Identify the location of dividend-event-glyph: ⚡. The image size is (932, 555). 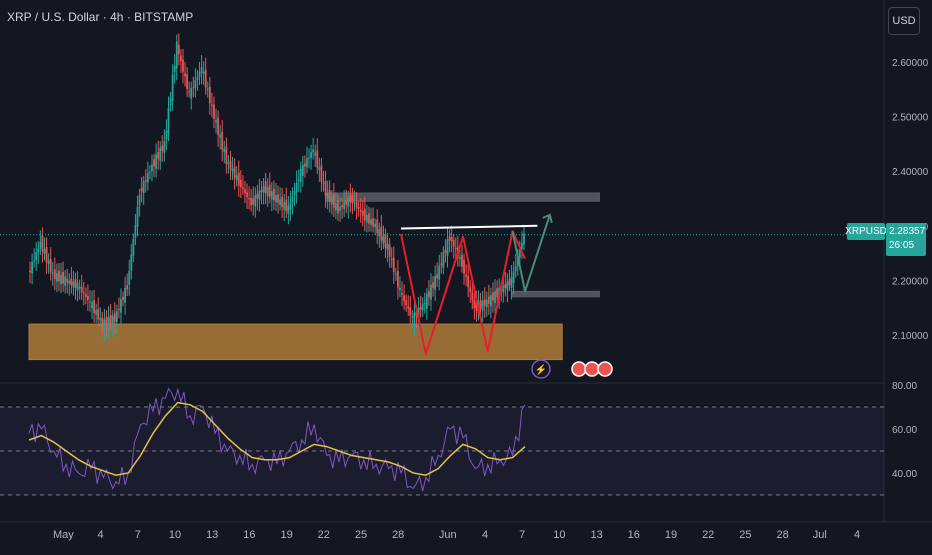
(541, 369).